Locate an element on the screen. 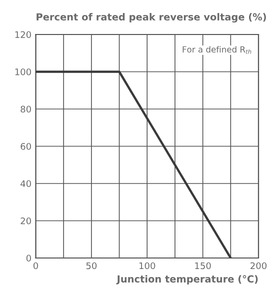 The height and width of the screenshot is (300, 275). chart-title: Percent of rated peak reverse voltage (%) is located at coordinates (151, 17).